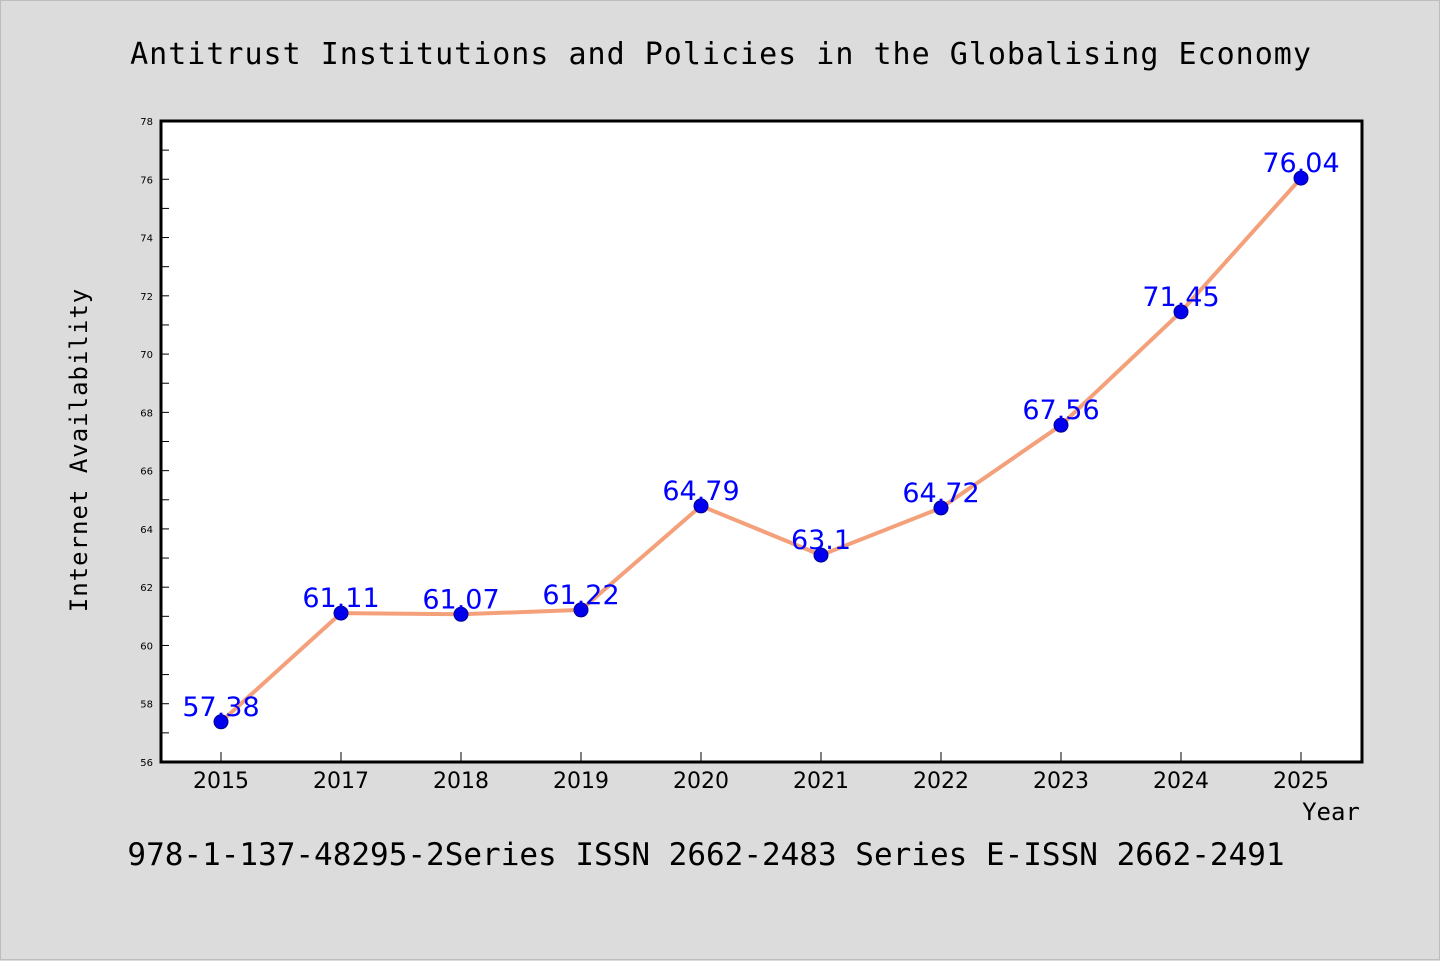 Image resolution: width=1440 pixels, height=961 pixels. Describe the element at coordinates (700, 491) in the screenshot. I see `data-label: 64.79` at that location.